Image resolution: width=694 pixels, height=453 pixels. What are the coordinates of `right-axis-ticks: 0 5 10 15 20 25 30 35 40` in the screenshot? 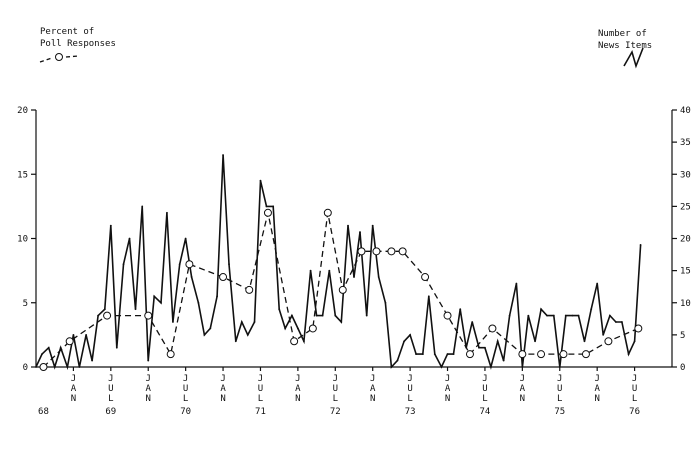 It's located at (681, 239).